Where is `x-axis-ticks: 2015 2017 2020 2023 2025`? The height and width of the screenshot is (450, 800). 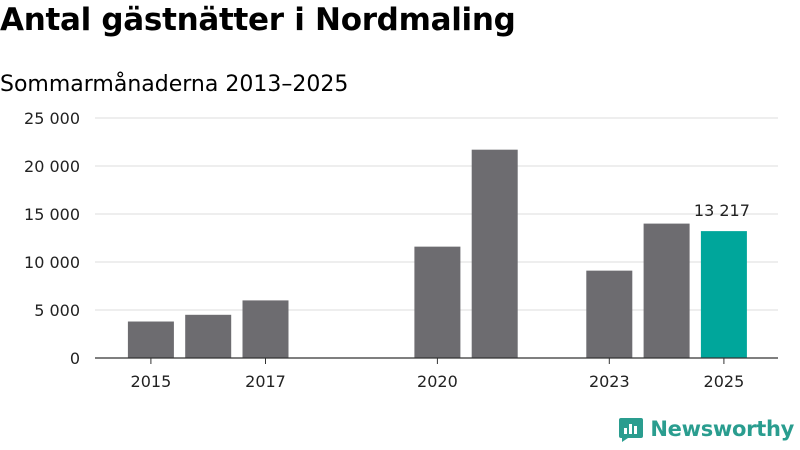
x-axis-ticks: 2015 2017 2020 2023 2025 is located at coordinates (436, 374).